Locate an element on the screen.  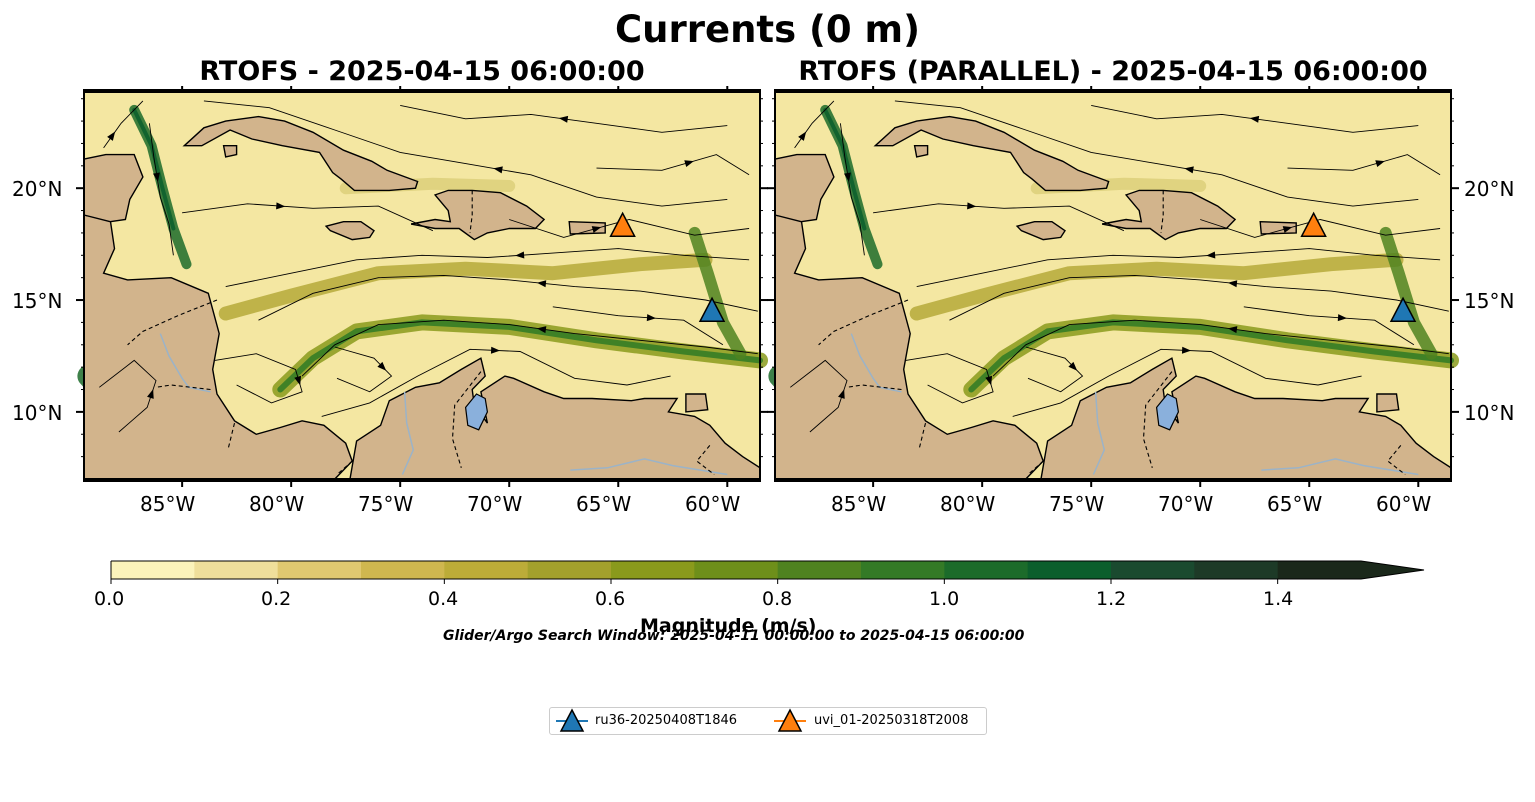
colorbar-tick-label: 1.2 is located at coordinates (1111, 599).